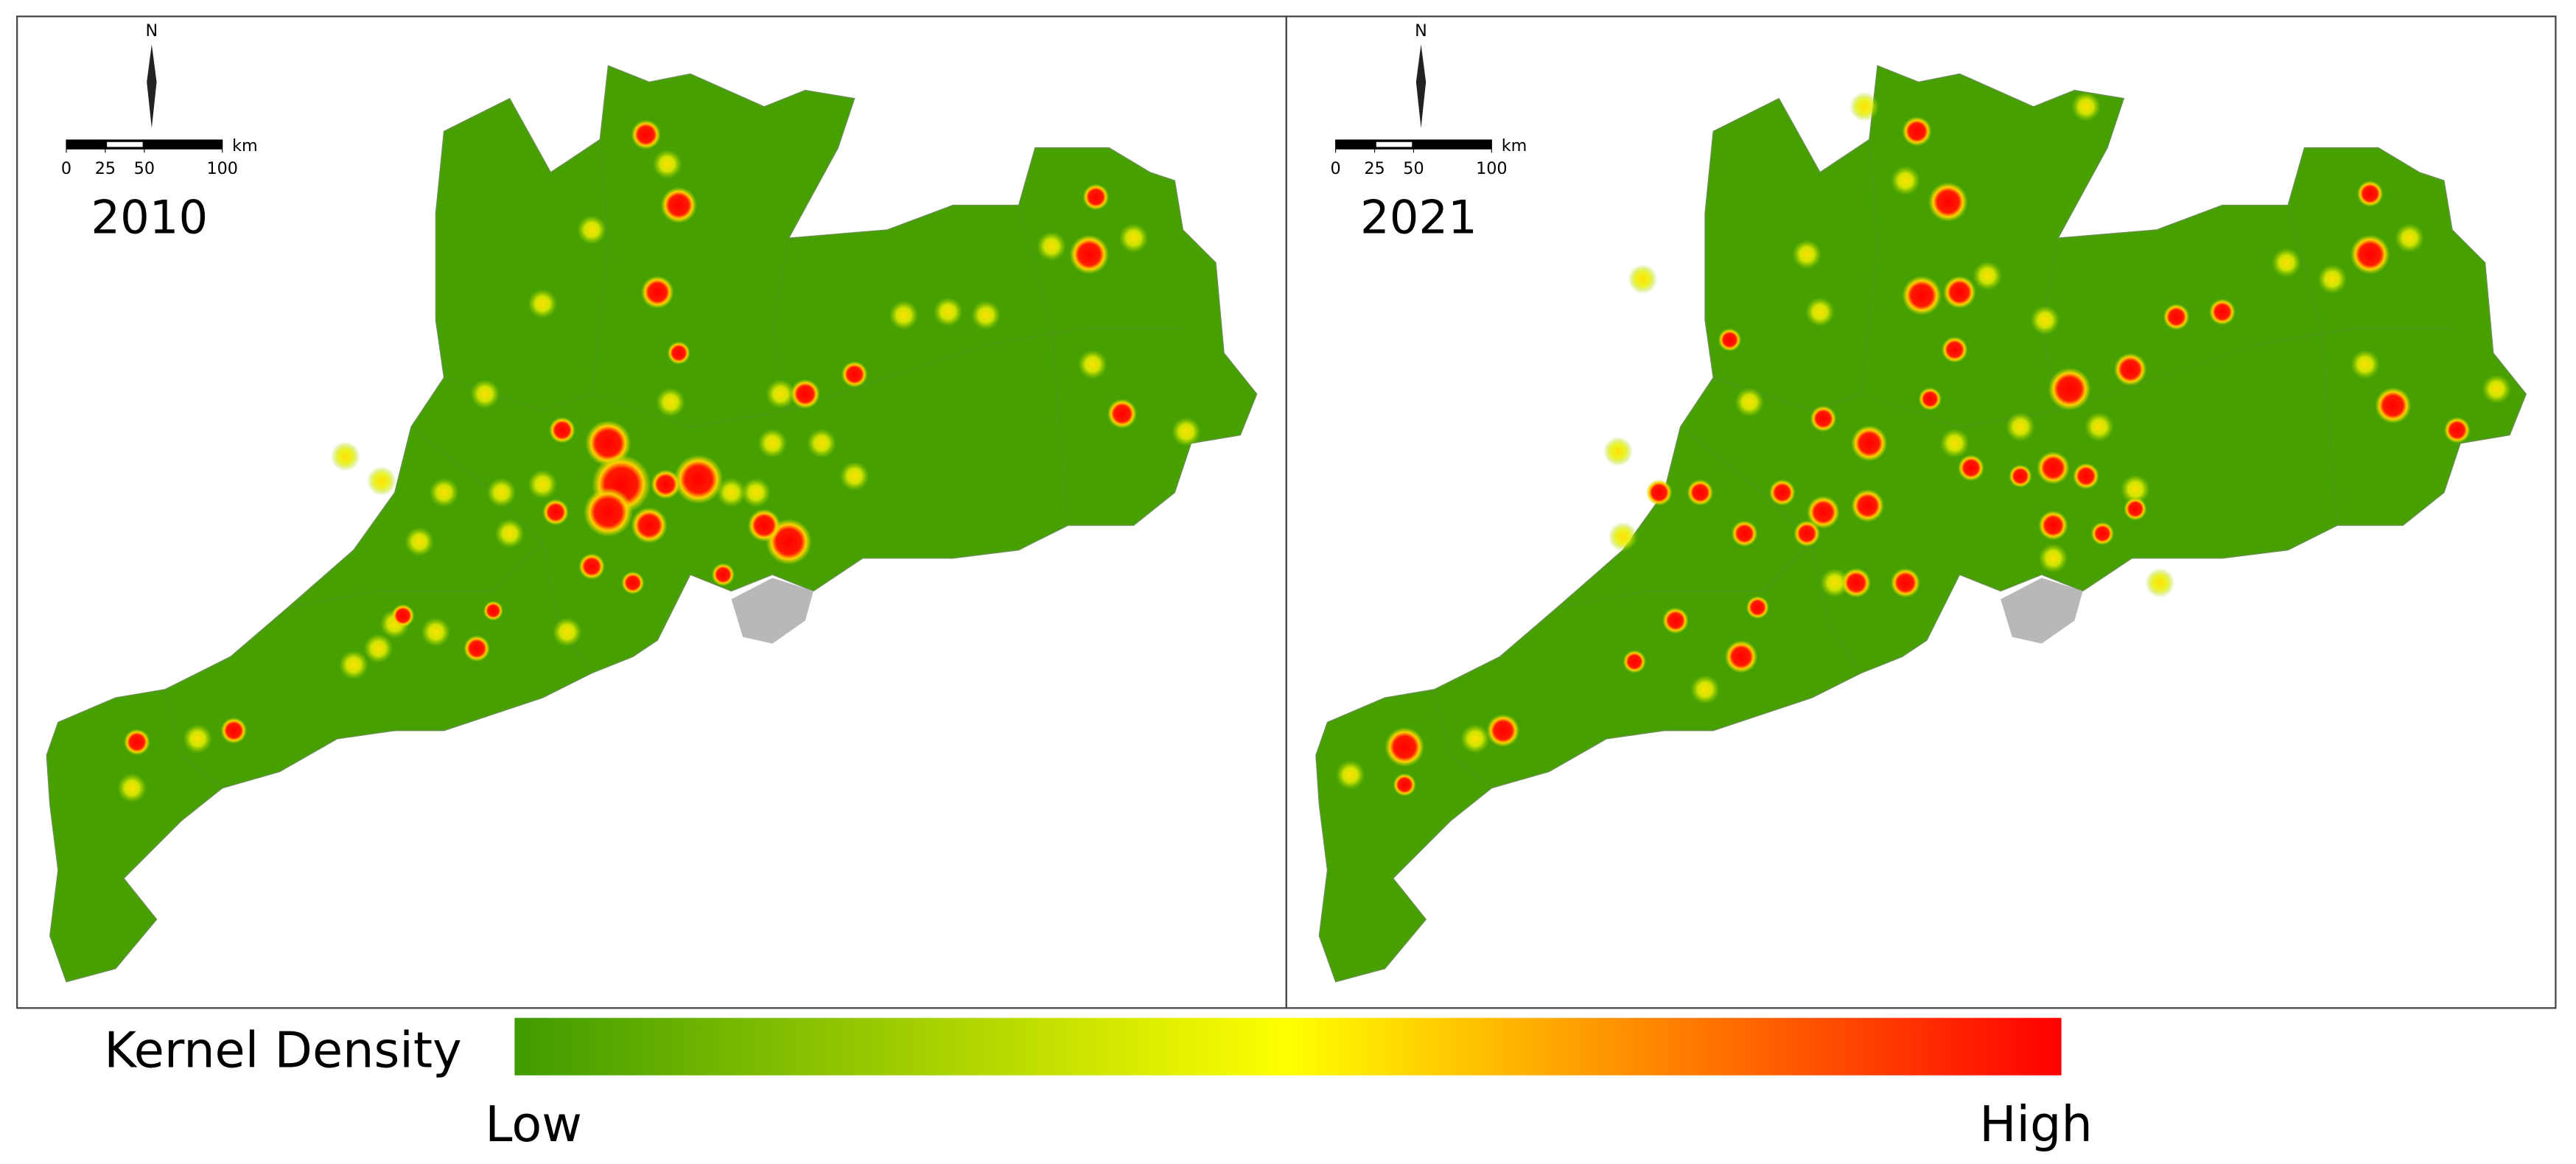 Image resolution: width=2576 pixels, height=1164 pixels. What do you see at coordinates (533, 1124) in the screenshot?
I see `legend-low: Low` at bounding box center [533, 1124].